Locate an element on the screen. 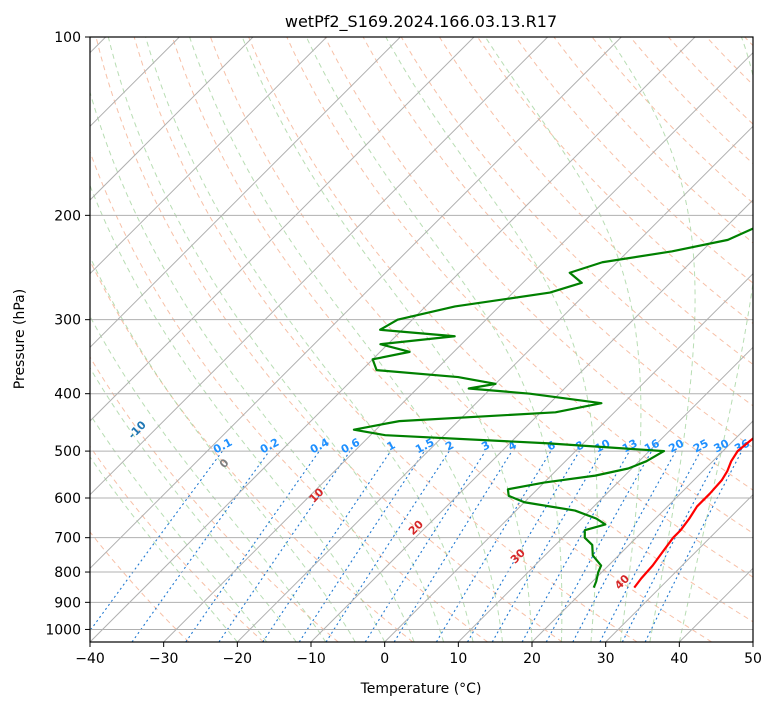  x-tick-label: 20 is located at coordinates (532, 659).